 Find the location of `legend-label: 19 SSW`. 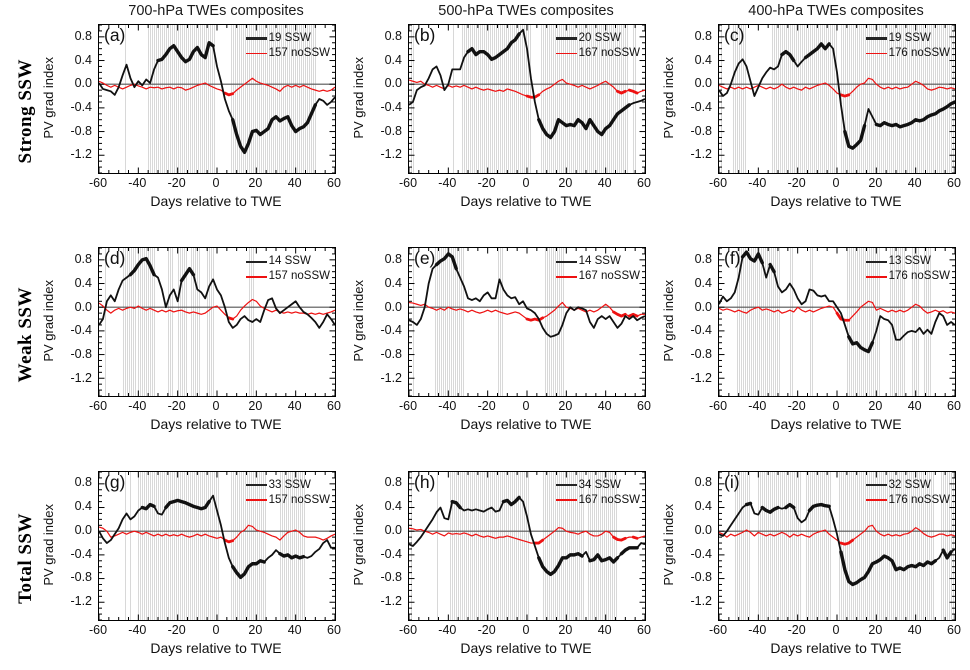

legend-label: 19 SSW is located at coordinates (909, 38).